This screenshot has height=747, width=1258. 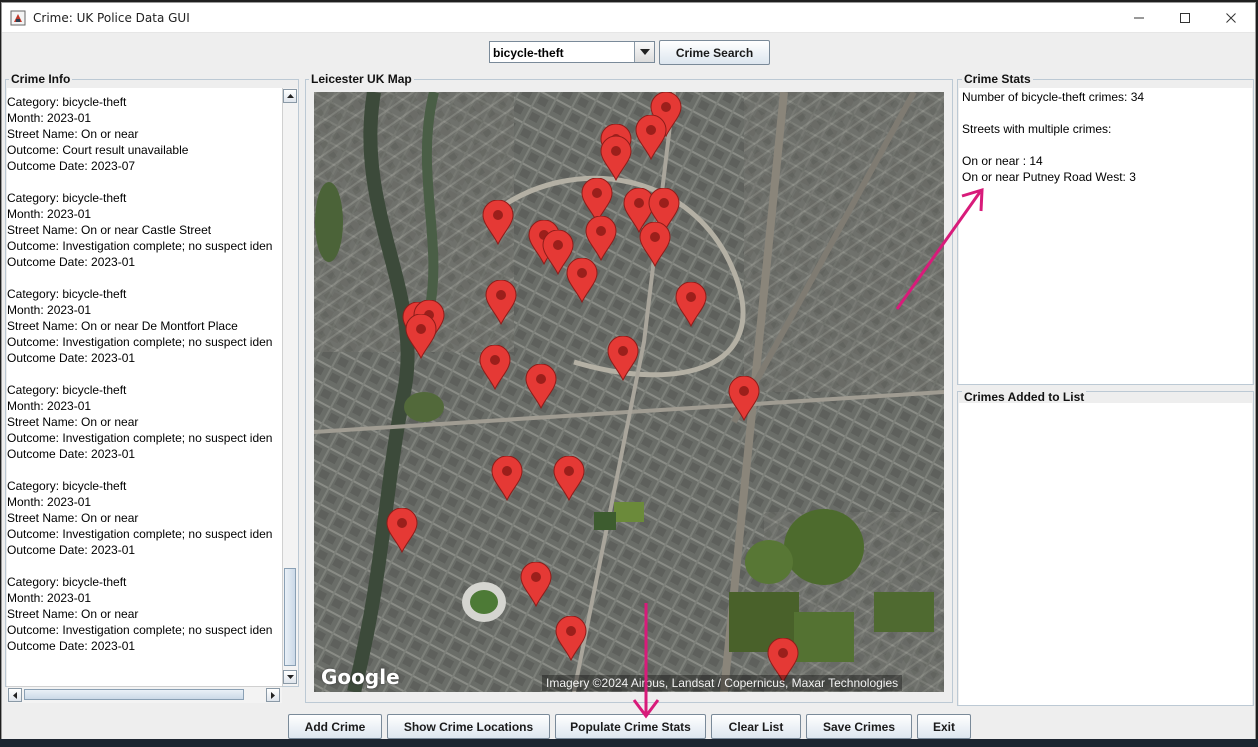 I want to click on google-logo: Google, so click(x=360, y=677).